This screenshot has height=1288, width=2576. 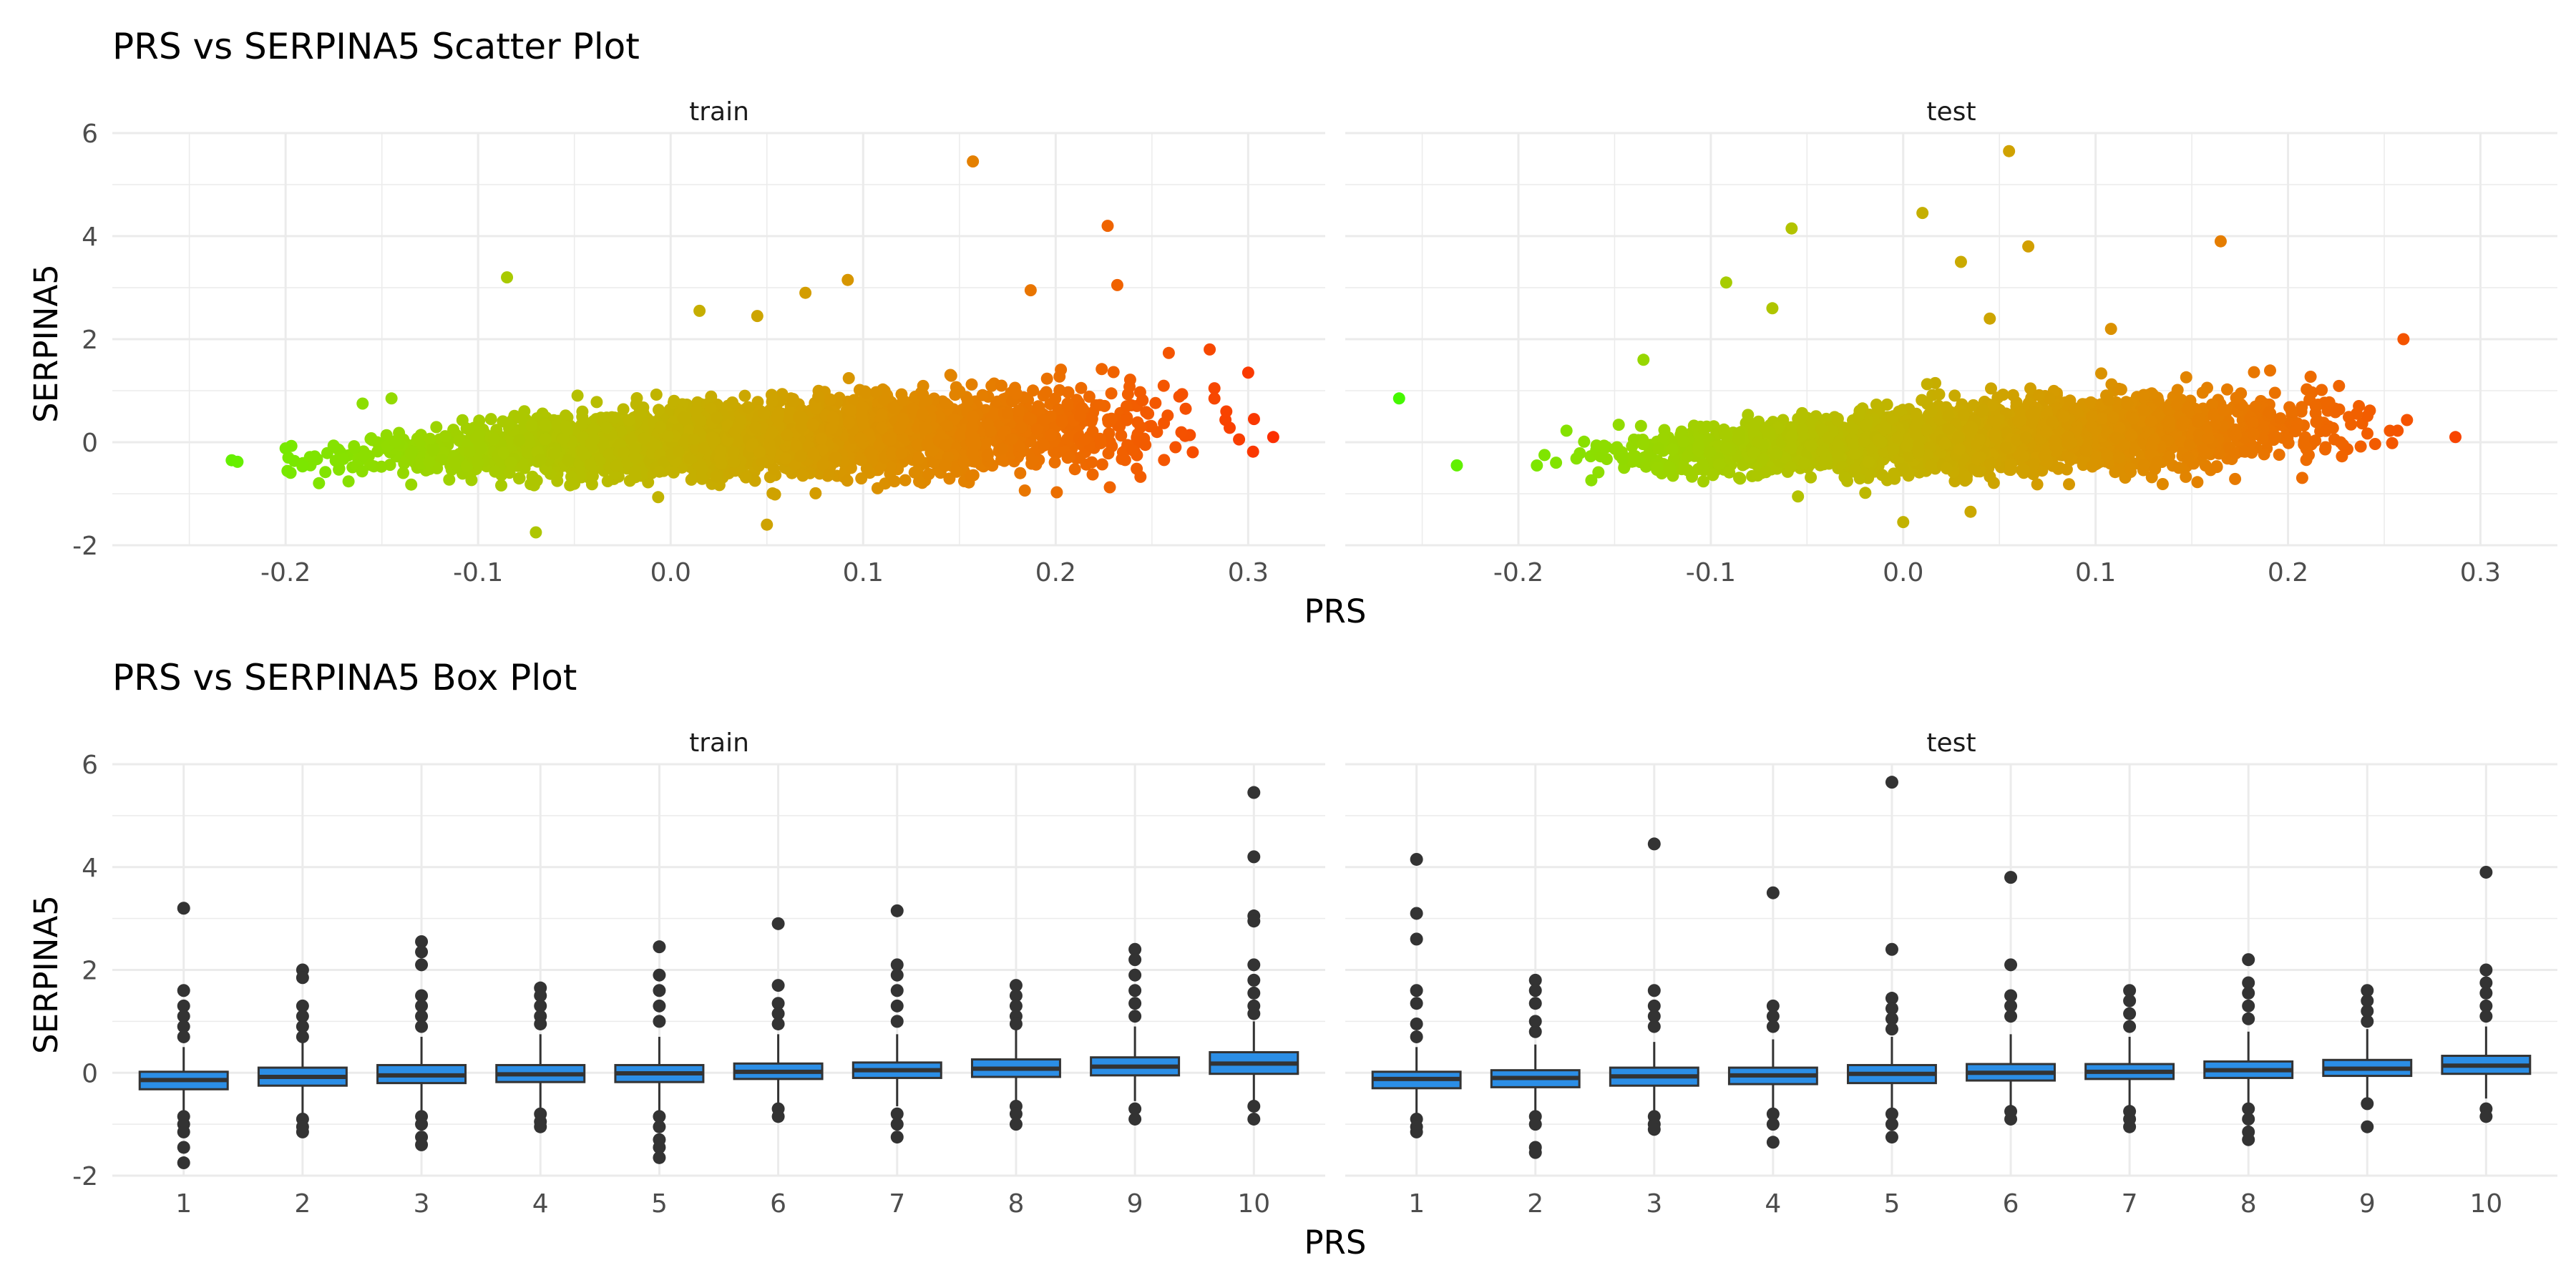 I want to click on scatter-train-y-tick-label: 4, so click(x=90, y=237).